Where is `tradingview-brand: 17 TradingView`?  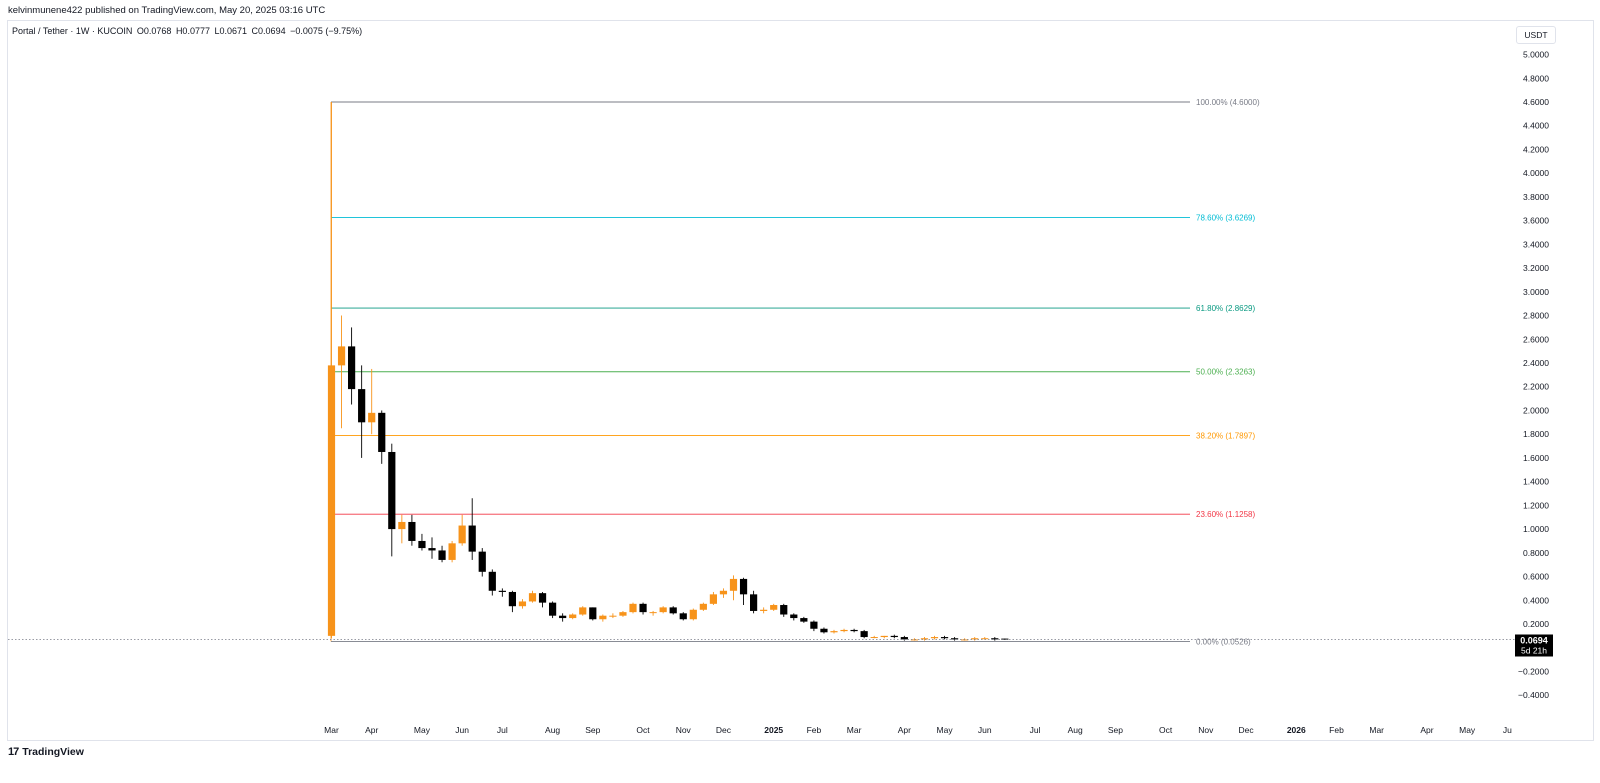
tradingview-brand: 17 TradingView is located at coordinates (46, 752).